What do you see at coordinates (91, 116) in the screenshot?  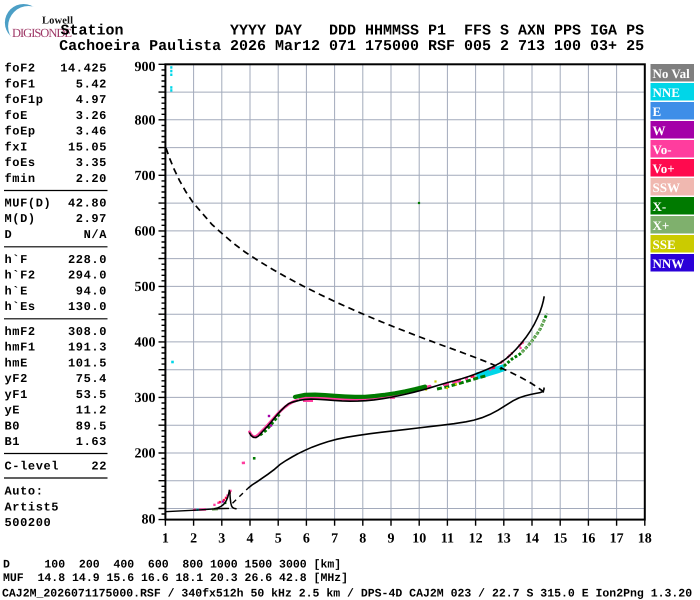 I see `svg-text: 3.26` at bounding box center [91, 116].